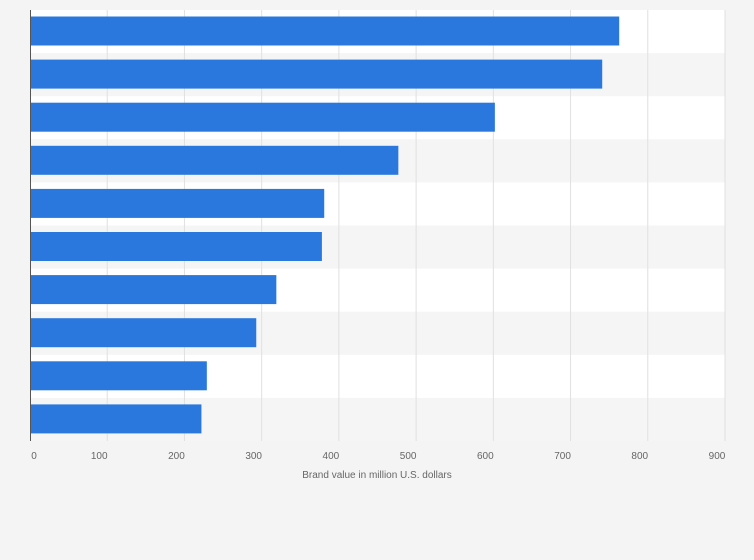 The width and height of the screenshot is (754, 560). I want to click on x-tick-label: 0, so click(34, 456).